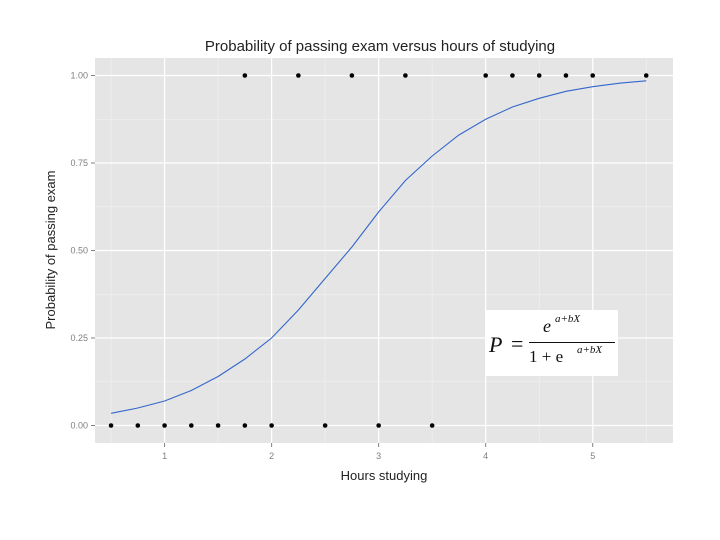 The width and height of the screenshot is (720, 540). What do you see at coordinates (517, 343) in the screenshot?
I see `formula-equals: =` at bounding box center [517, 343].